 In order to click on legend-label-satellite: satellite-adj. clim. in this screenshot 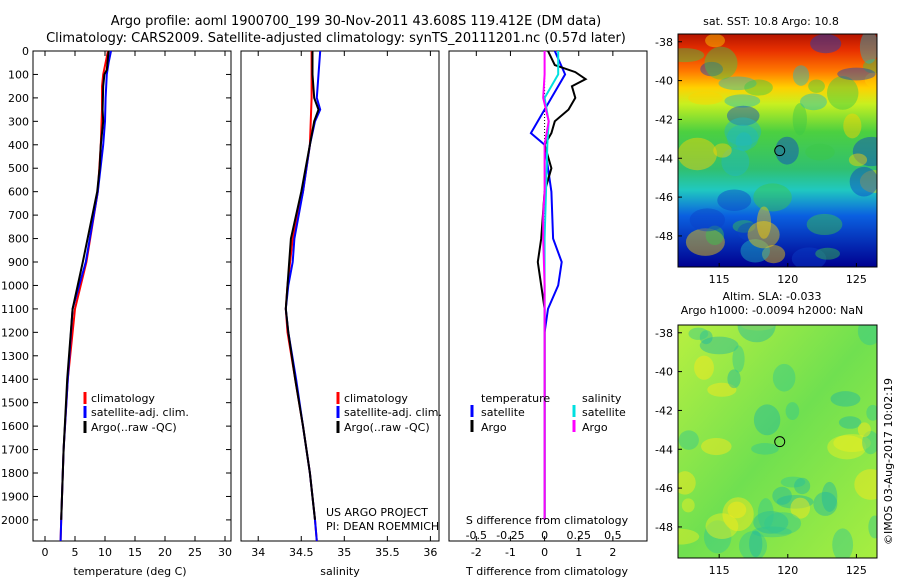, I will do `click(140, 412)`.